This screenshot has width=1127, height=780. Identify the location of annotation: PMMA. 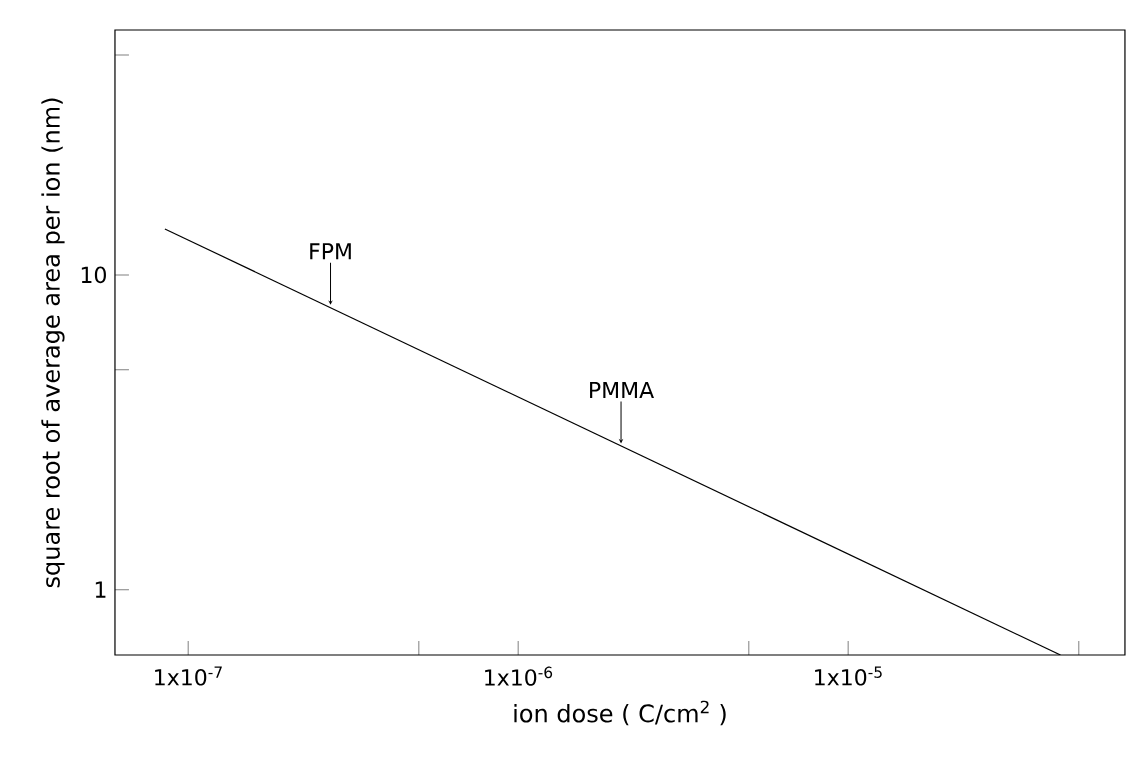
(622, 389).